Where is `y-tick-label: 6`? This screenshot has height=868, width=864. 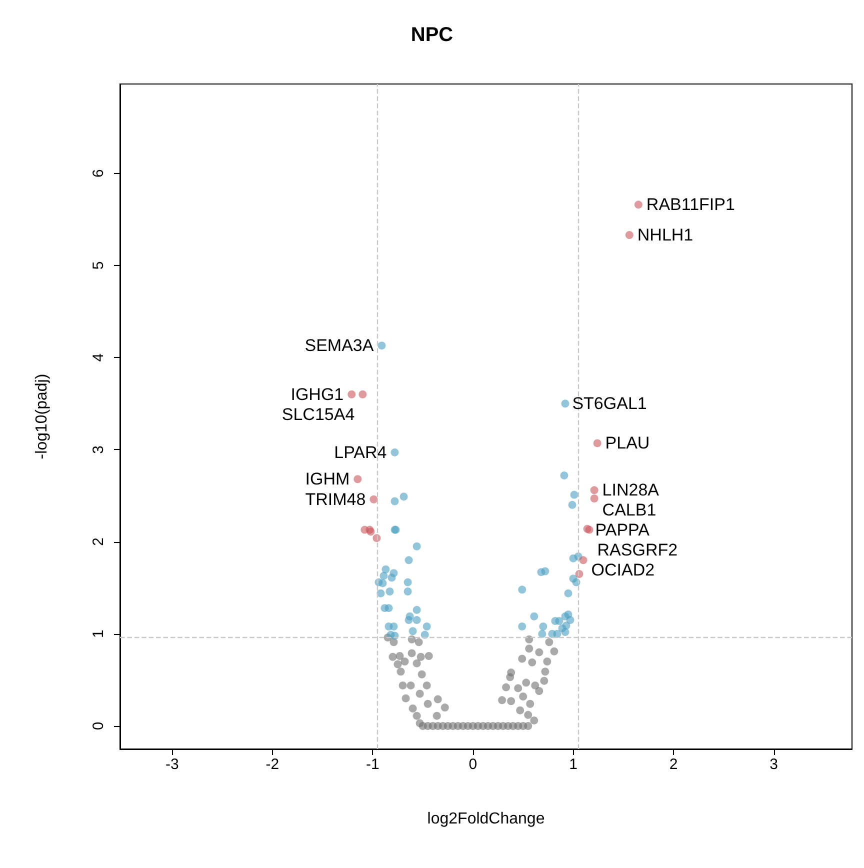 y-tick-label: 6 is located at coordinates (98, 173).